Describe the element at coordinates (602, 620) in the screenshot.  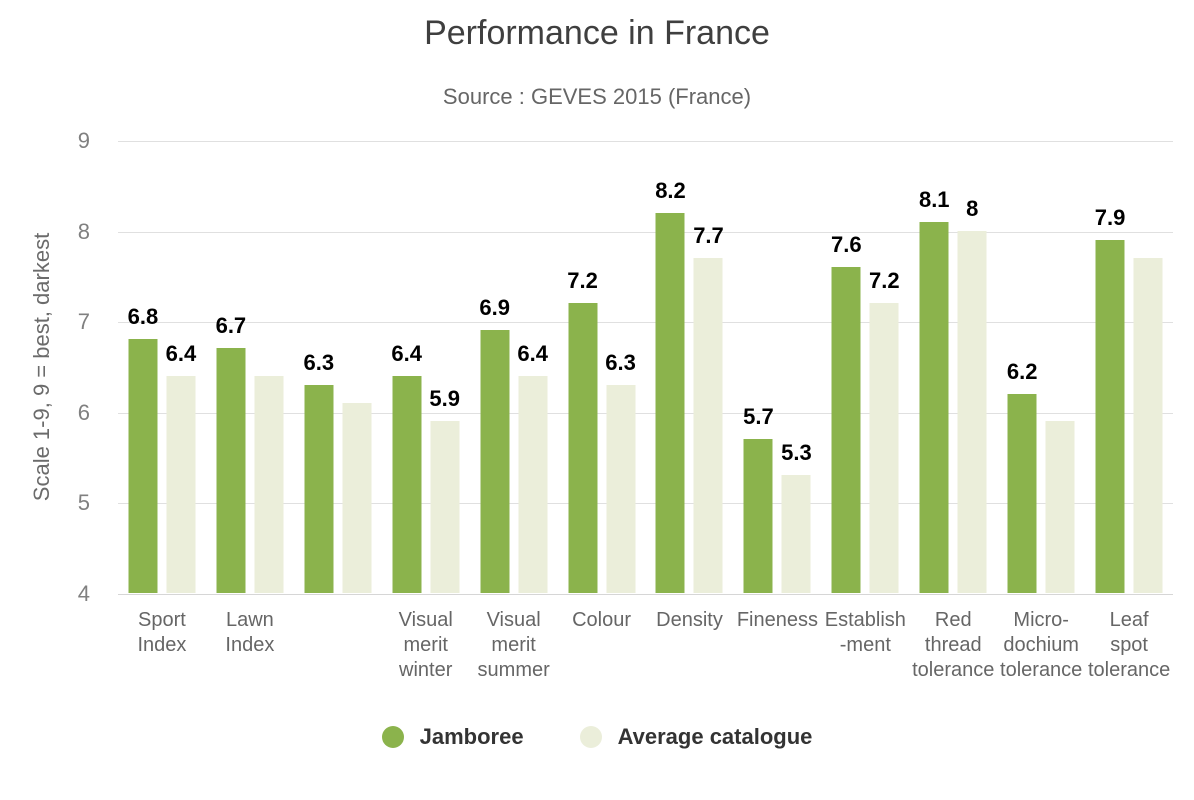
I see `x-category-label: Colour` at that location.